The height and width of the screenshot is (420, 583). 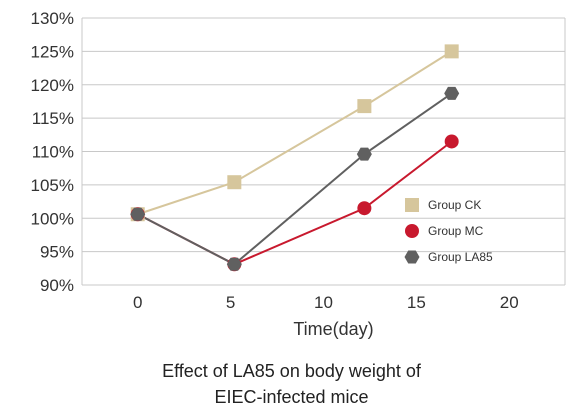 I want to click on y-tick-label: 125%, so click(x=52, y=51).